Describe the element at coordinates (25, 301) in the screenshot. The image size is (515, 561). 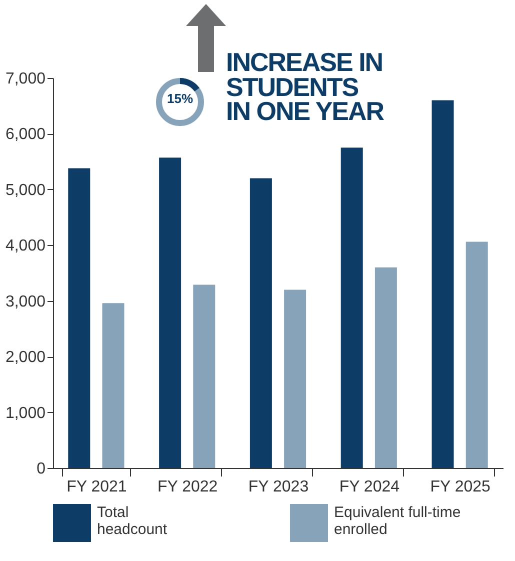
I see `y-tick-label: 3,000` at that location.